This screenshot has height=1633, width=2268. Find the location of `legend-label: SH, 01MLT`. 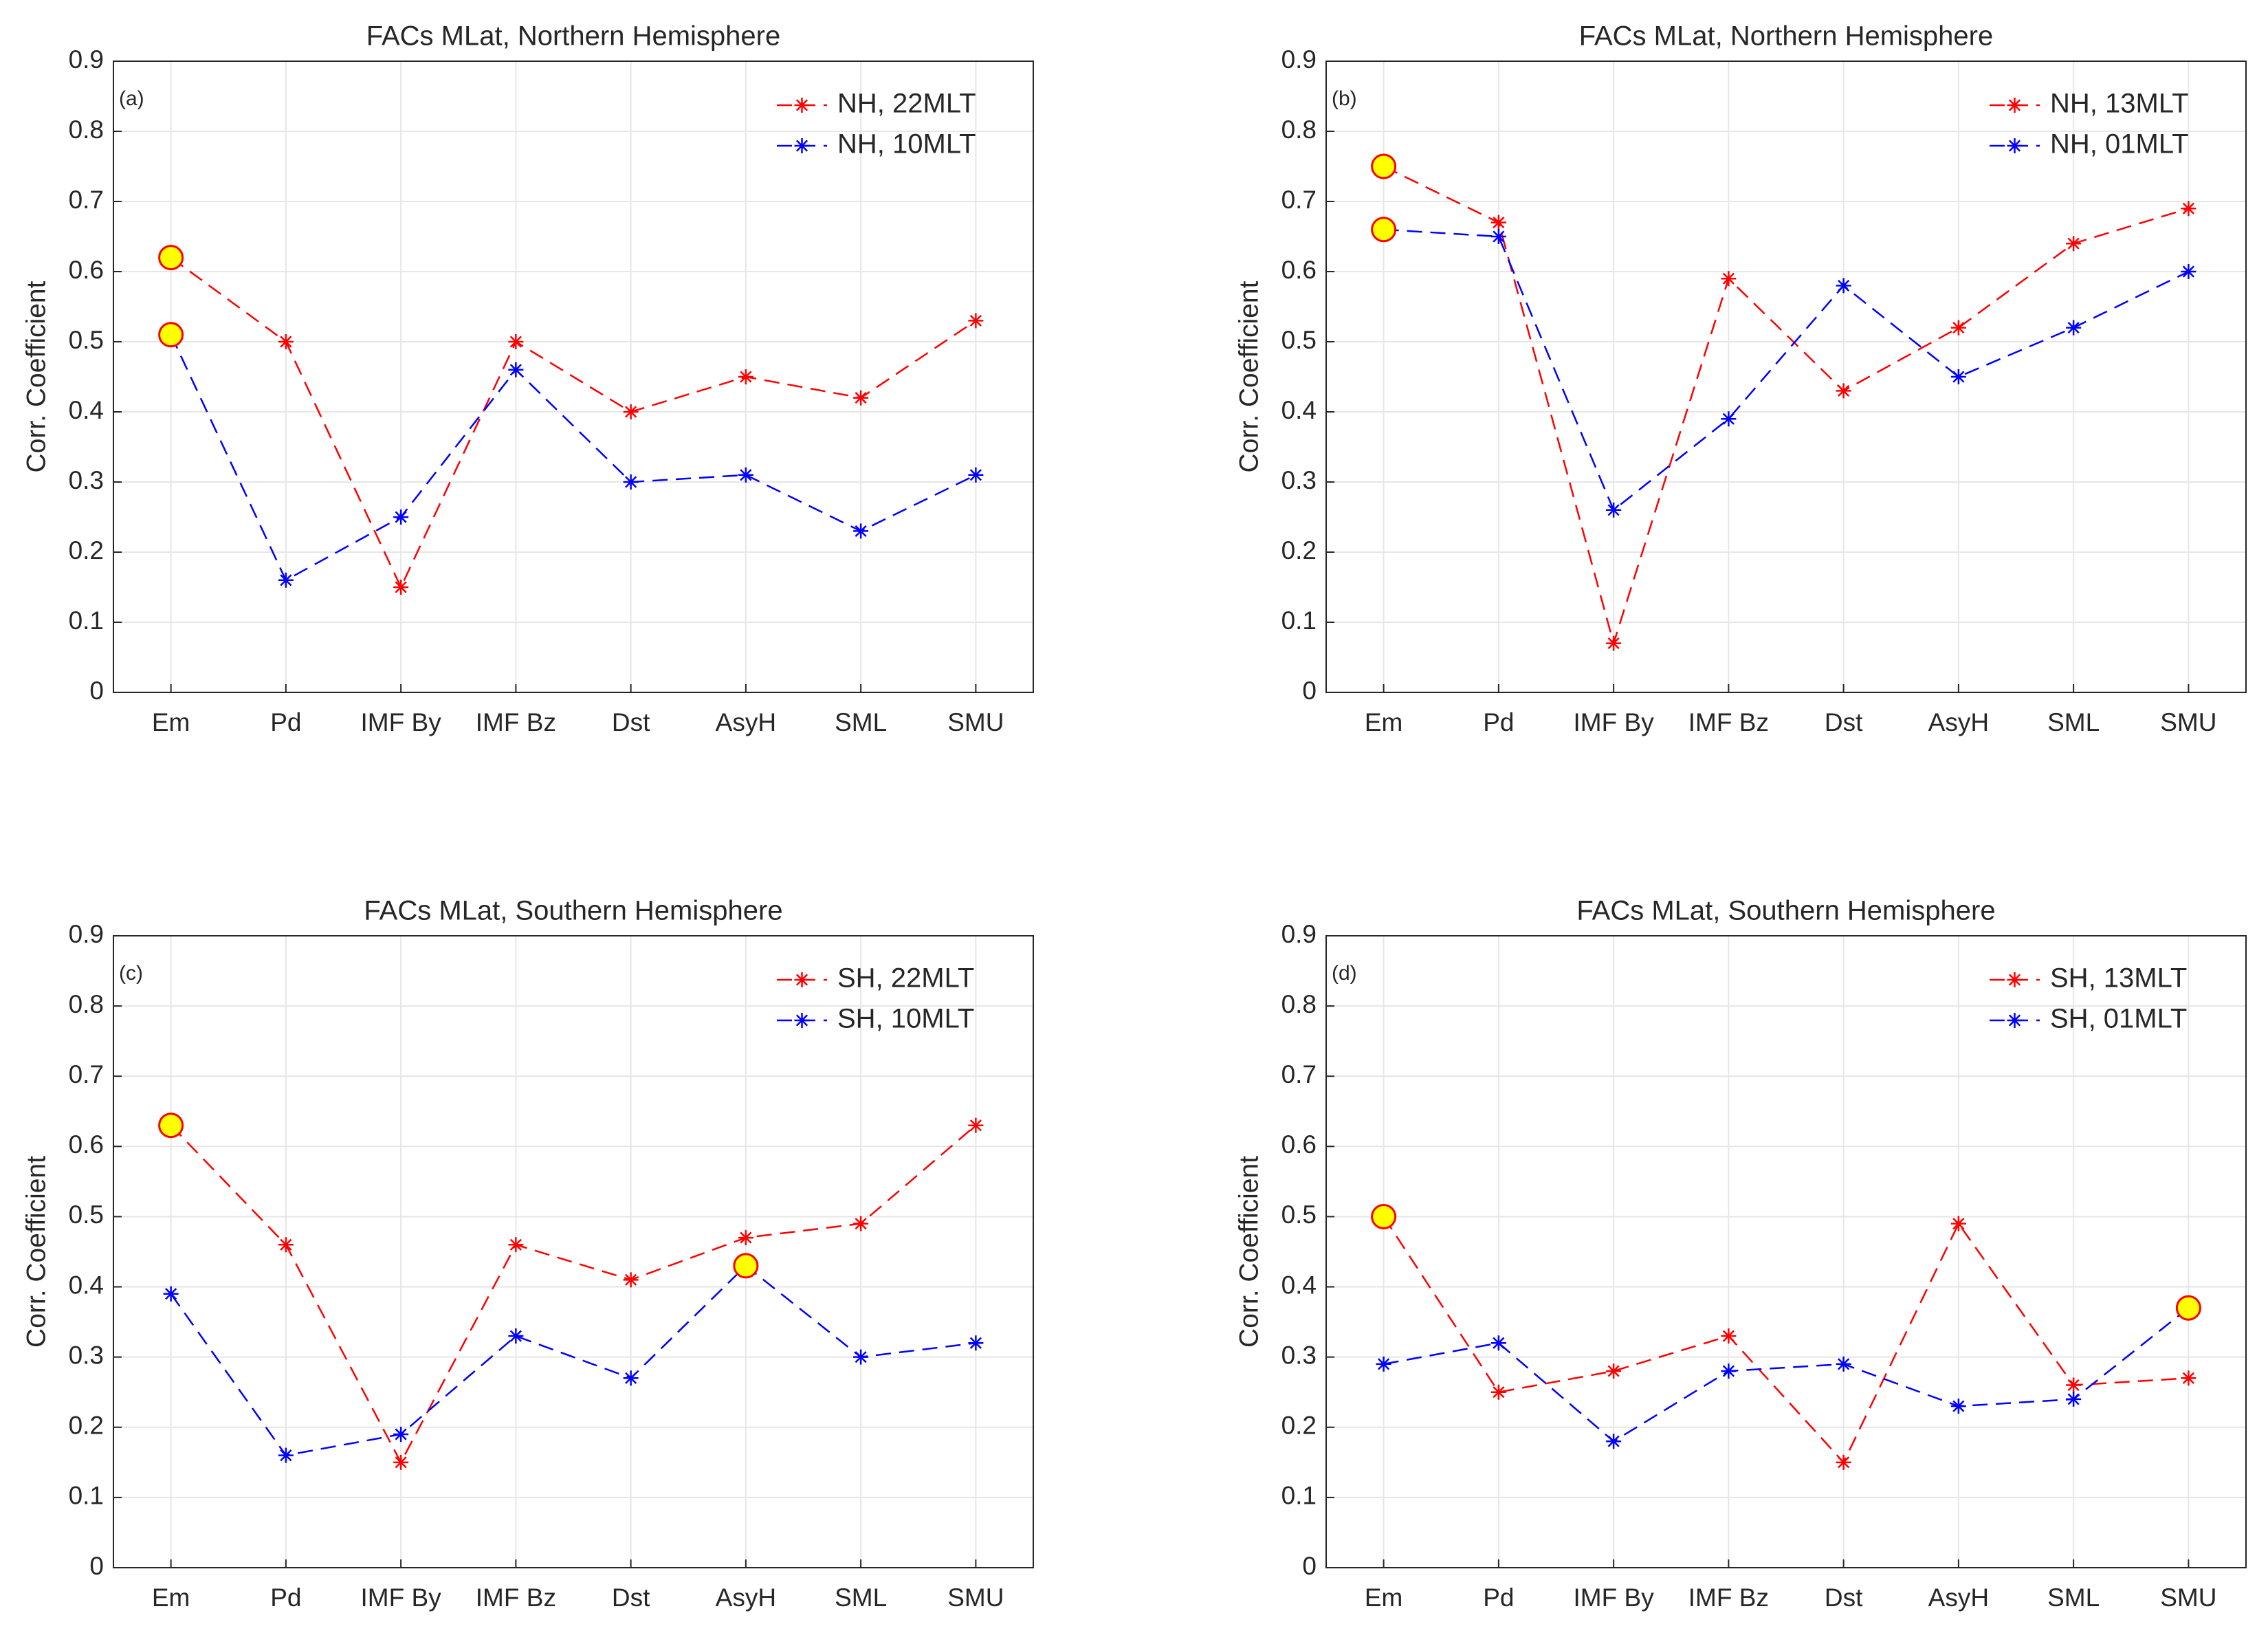

legend-label: SH, 01MLT is located at coordinates (2119, 1019).